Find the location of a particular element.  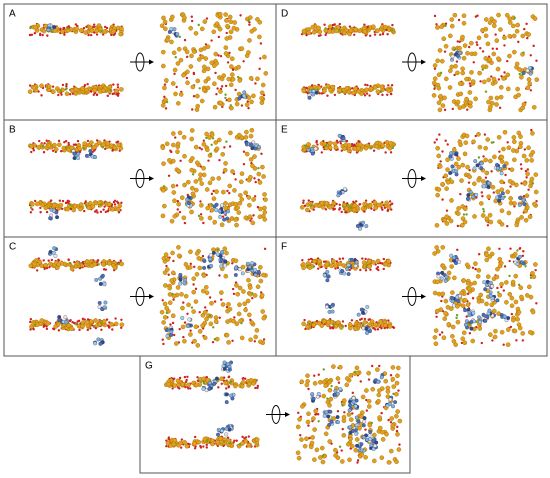

rotation-arrowhead is located at coordinates (287, 414).